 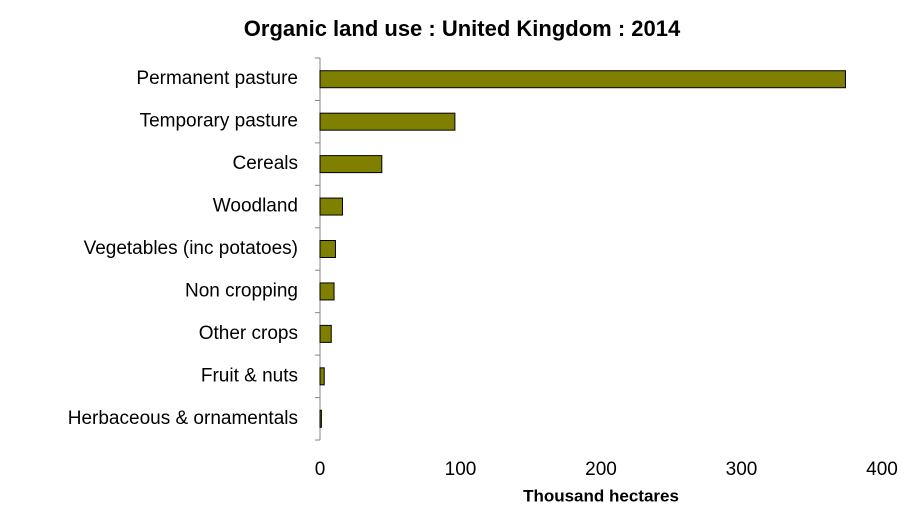 I want to click on x-axis-title: Thousand hectares, so click(x=601, y=495).